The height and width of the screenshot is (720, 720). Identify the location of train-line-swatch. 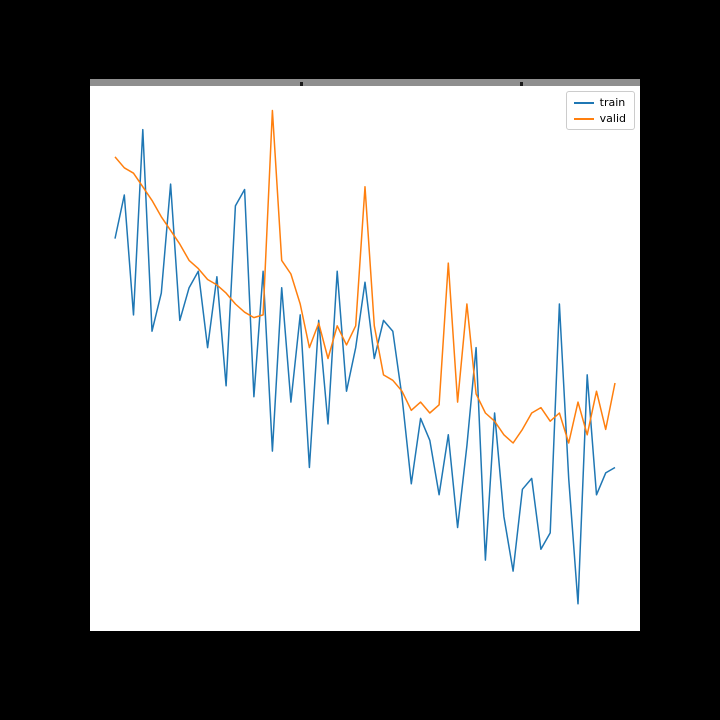
(583, 102).